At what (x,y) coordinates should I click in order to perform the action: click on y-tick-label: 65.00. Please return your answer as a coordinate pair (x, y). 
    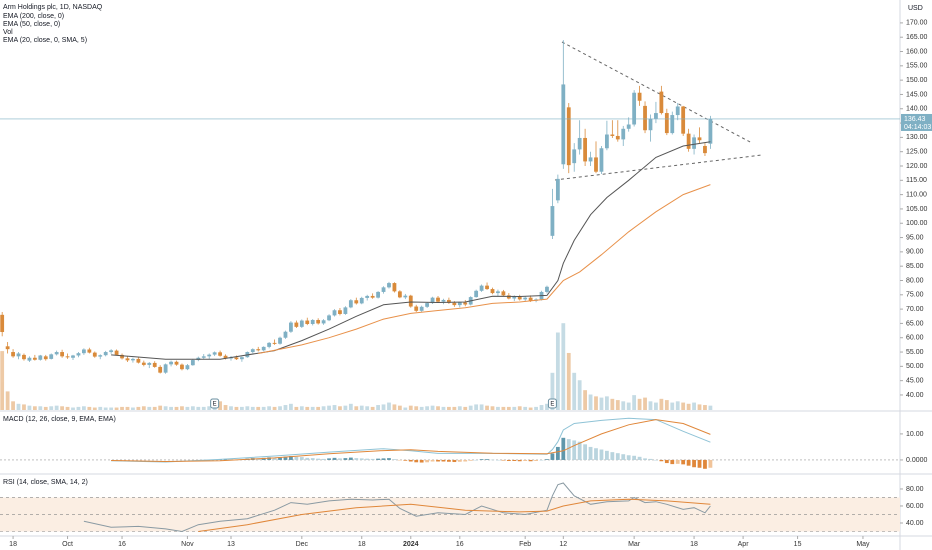
    Looking at the image, I should click on (915, 323).